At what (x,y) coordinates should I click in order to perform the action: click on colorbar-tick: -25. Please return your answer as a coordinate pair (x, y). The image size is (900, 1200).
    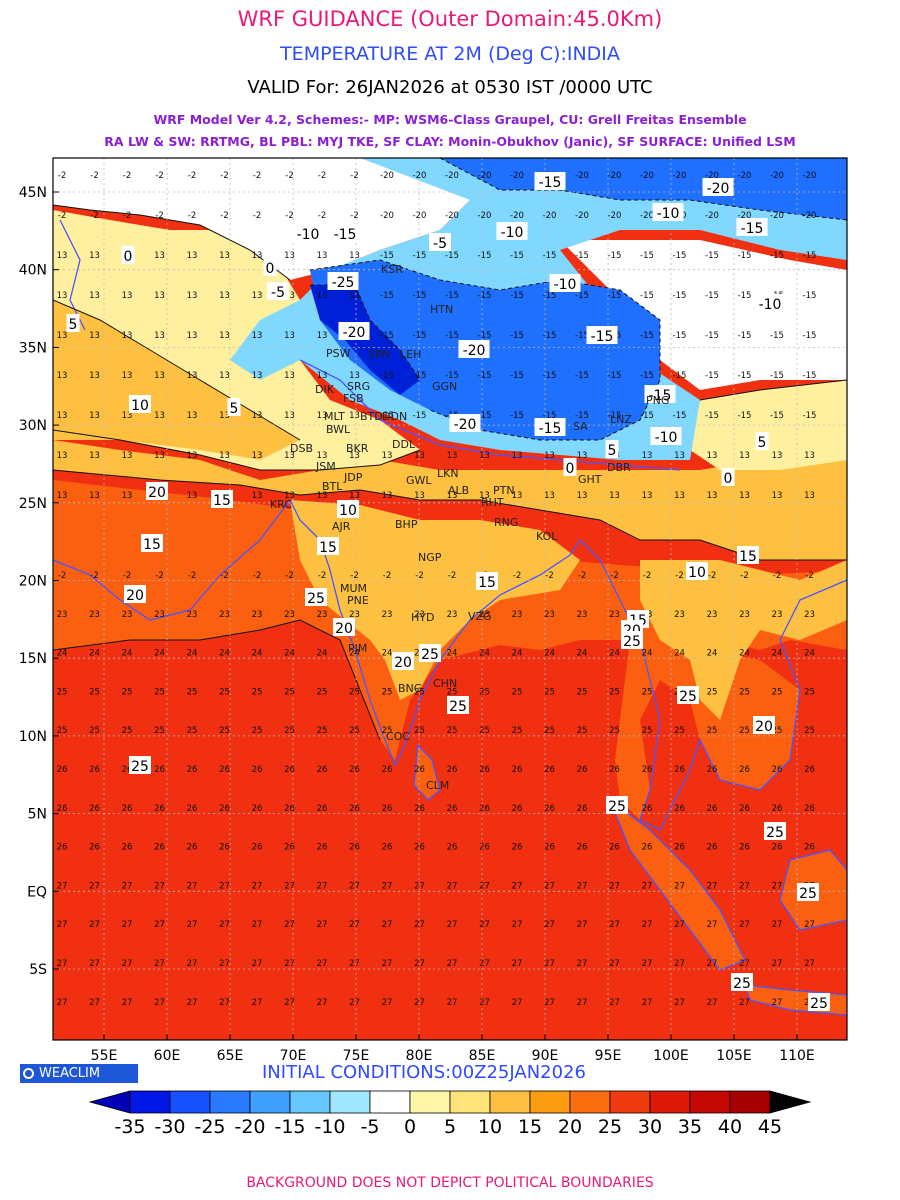
    Looking at the image, I should click on (209, 1127).